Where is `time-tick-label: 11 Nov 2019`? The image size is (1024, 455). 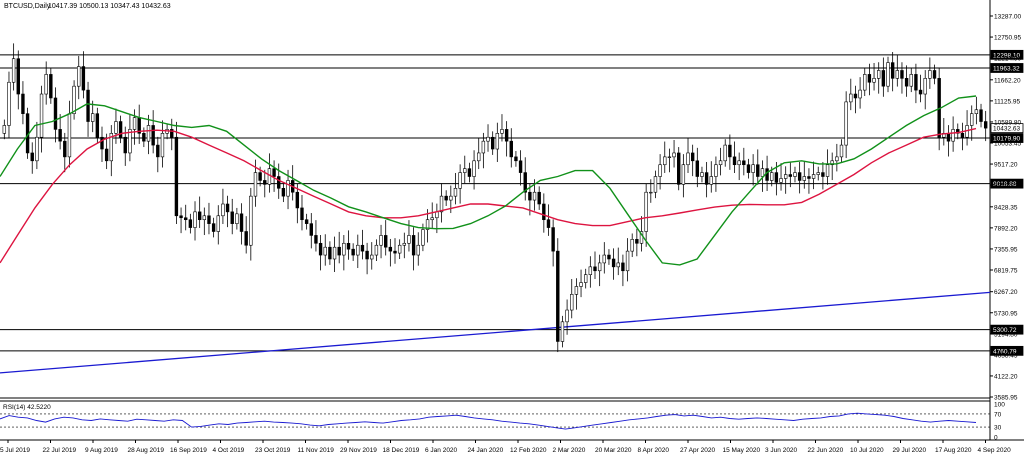
time-tick-label: 11 Nov 2019 is located at coordinates (316, 450).